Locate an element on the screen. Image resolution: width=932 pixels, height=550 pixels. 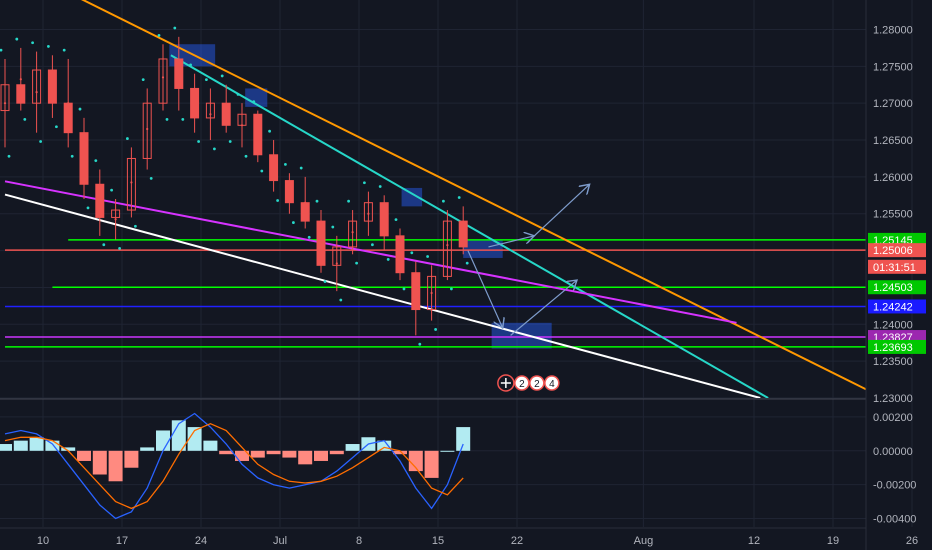
time-tick-label: 10 is located at coordinates (43, 541).